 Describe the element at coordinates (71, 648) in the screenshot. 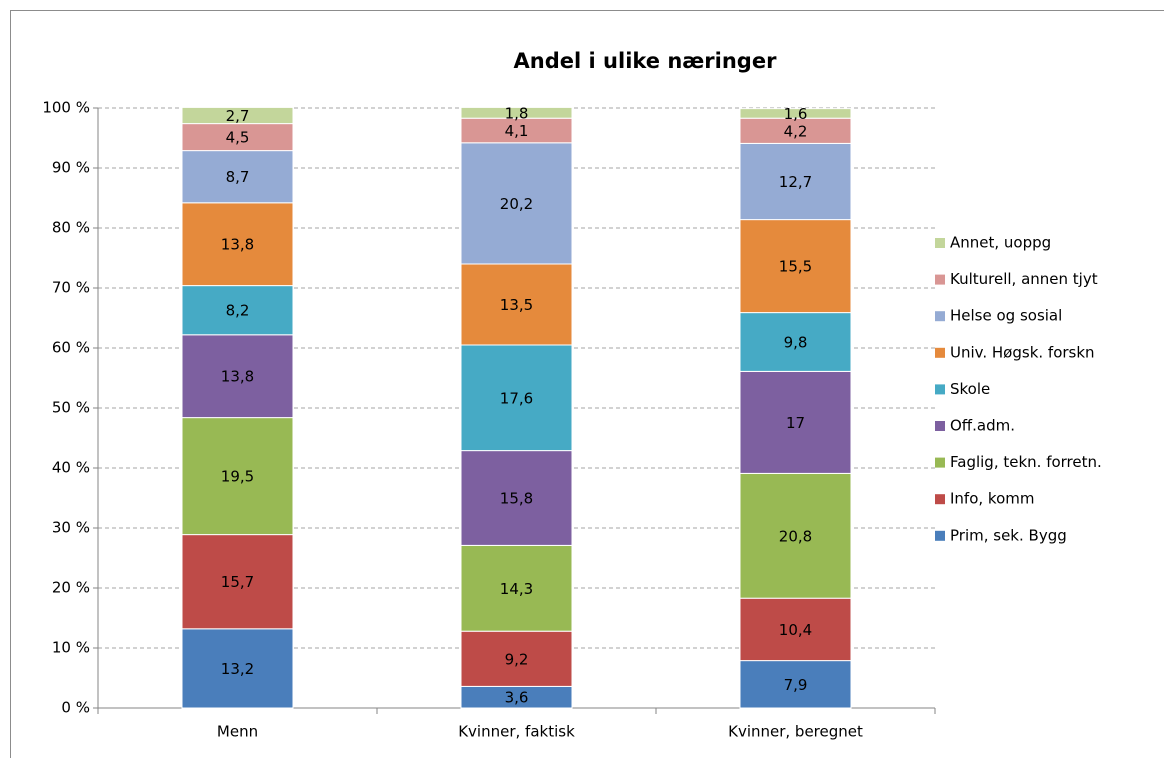

I see `y-tick-label: 10 %` at that location.